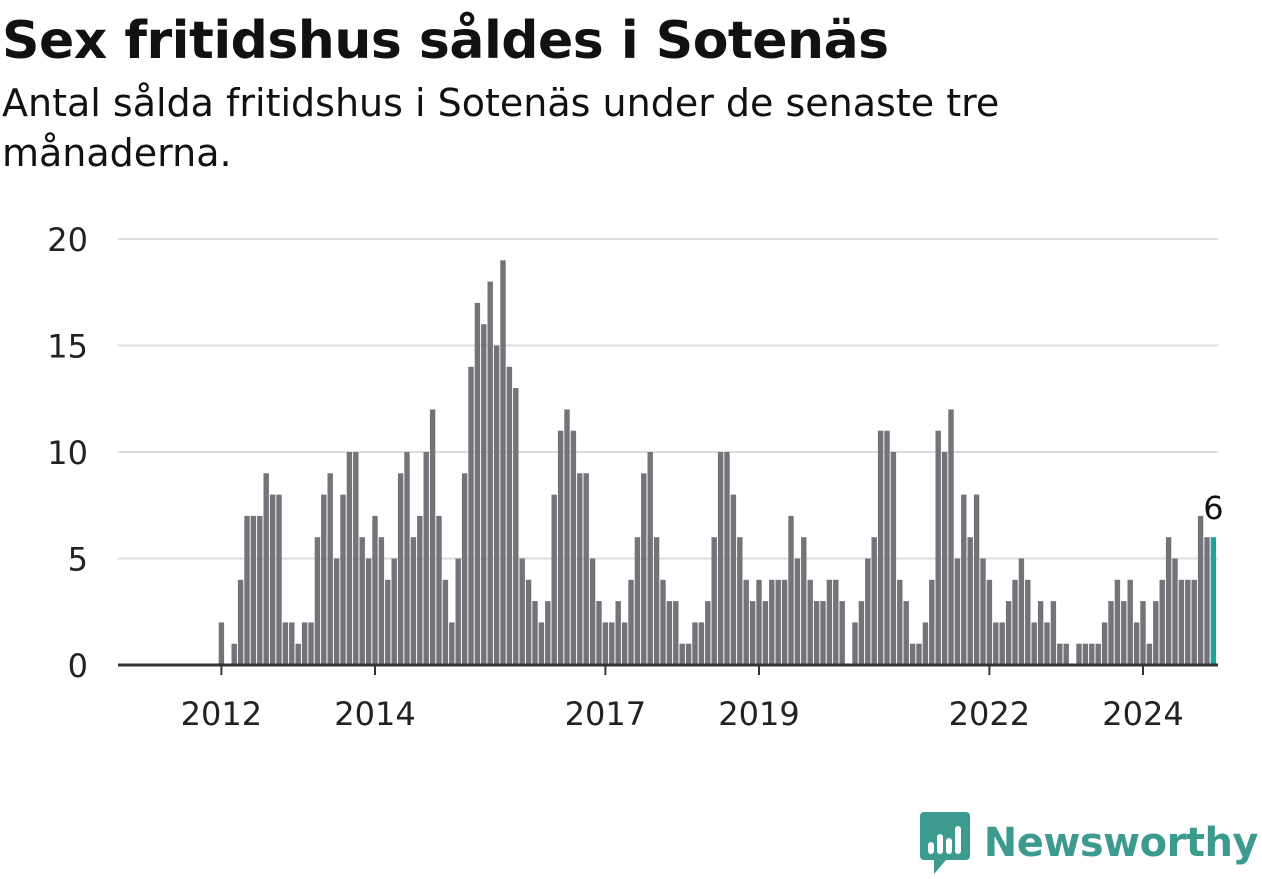  Describe the element at coordinates (605, 714) in the screenshot. I see `x-tick-label: 2017` at that location.